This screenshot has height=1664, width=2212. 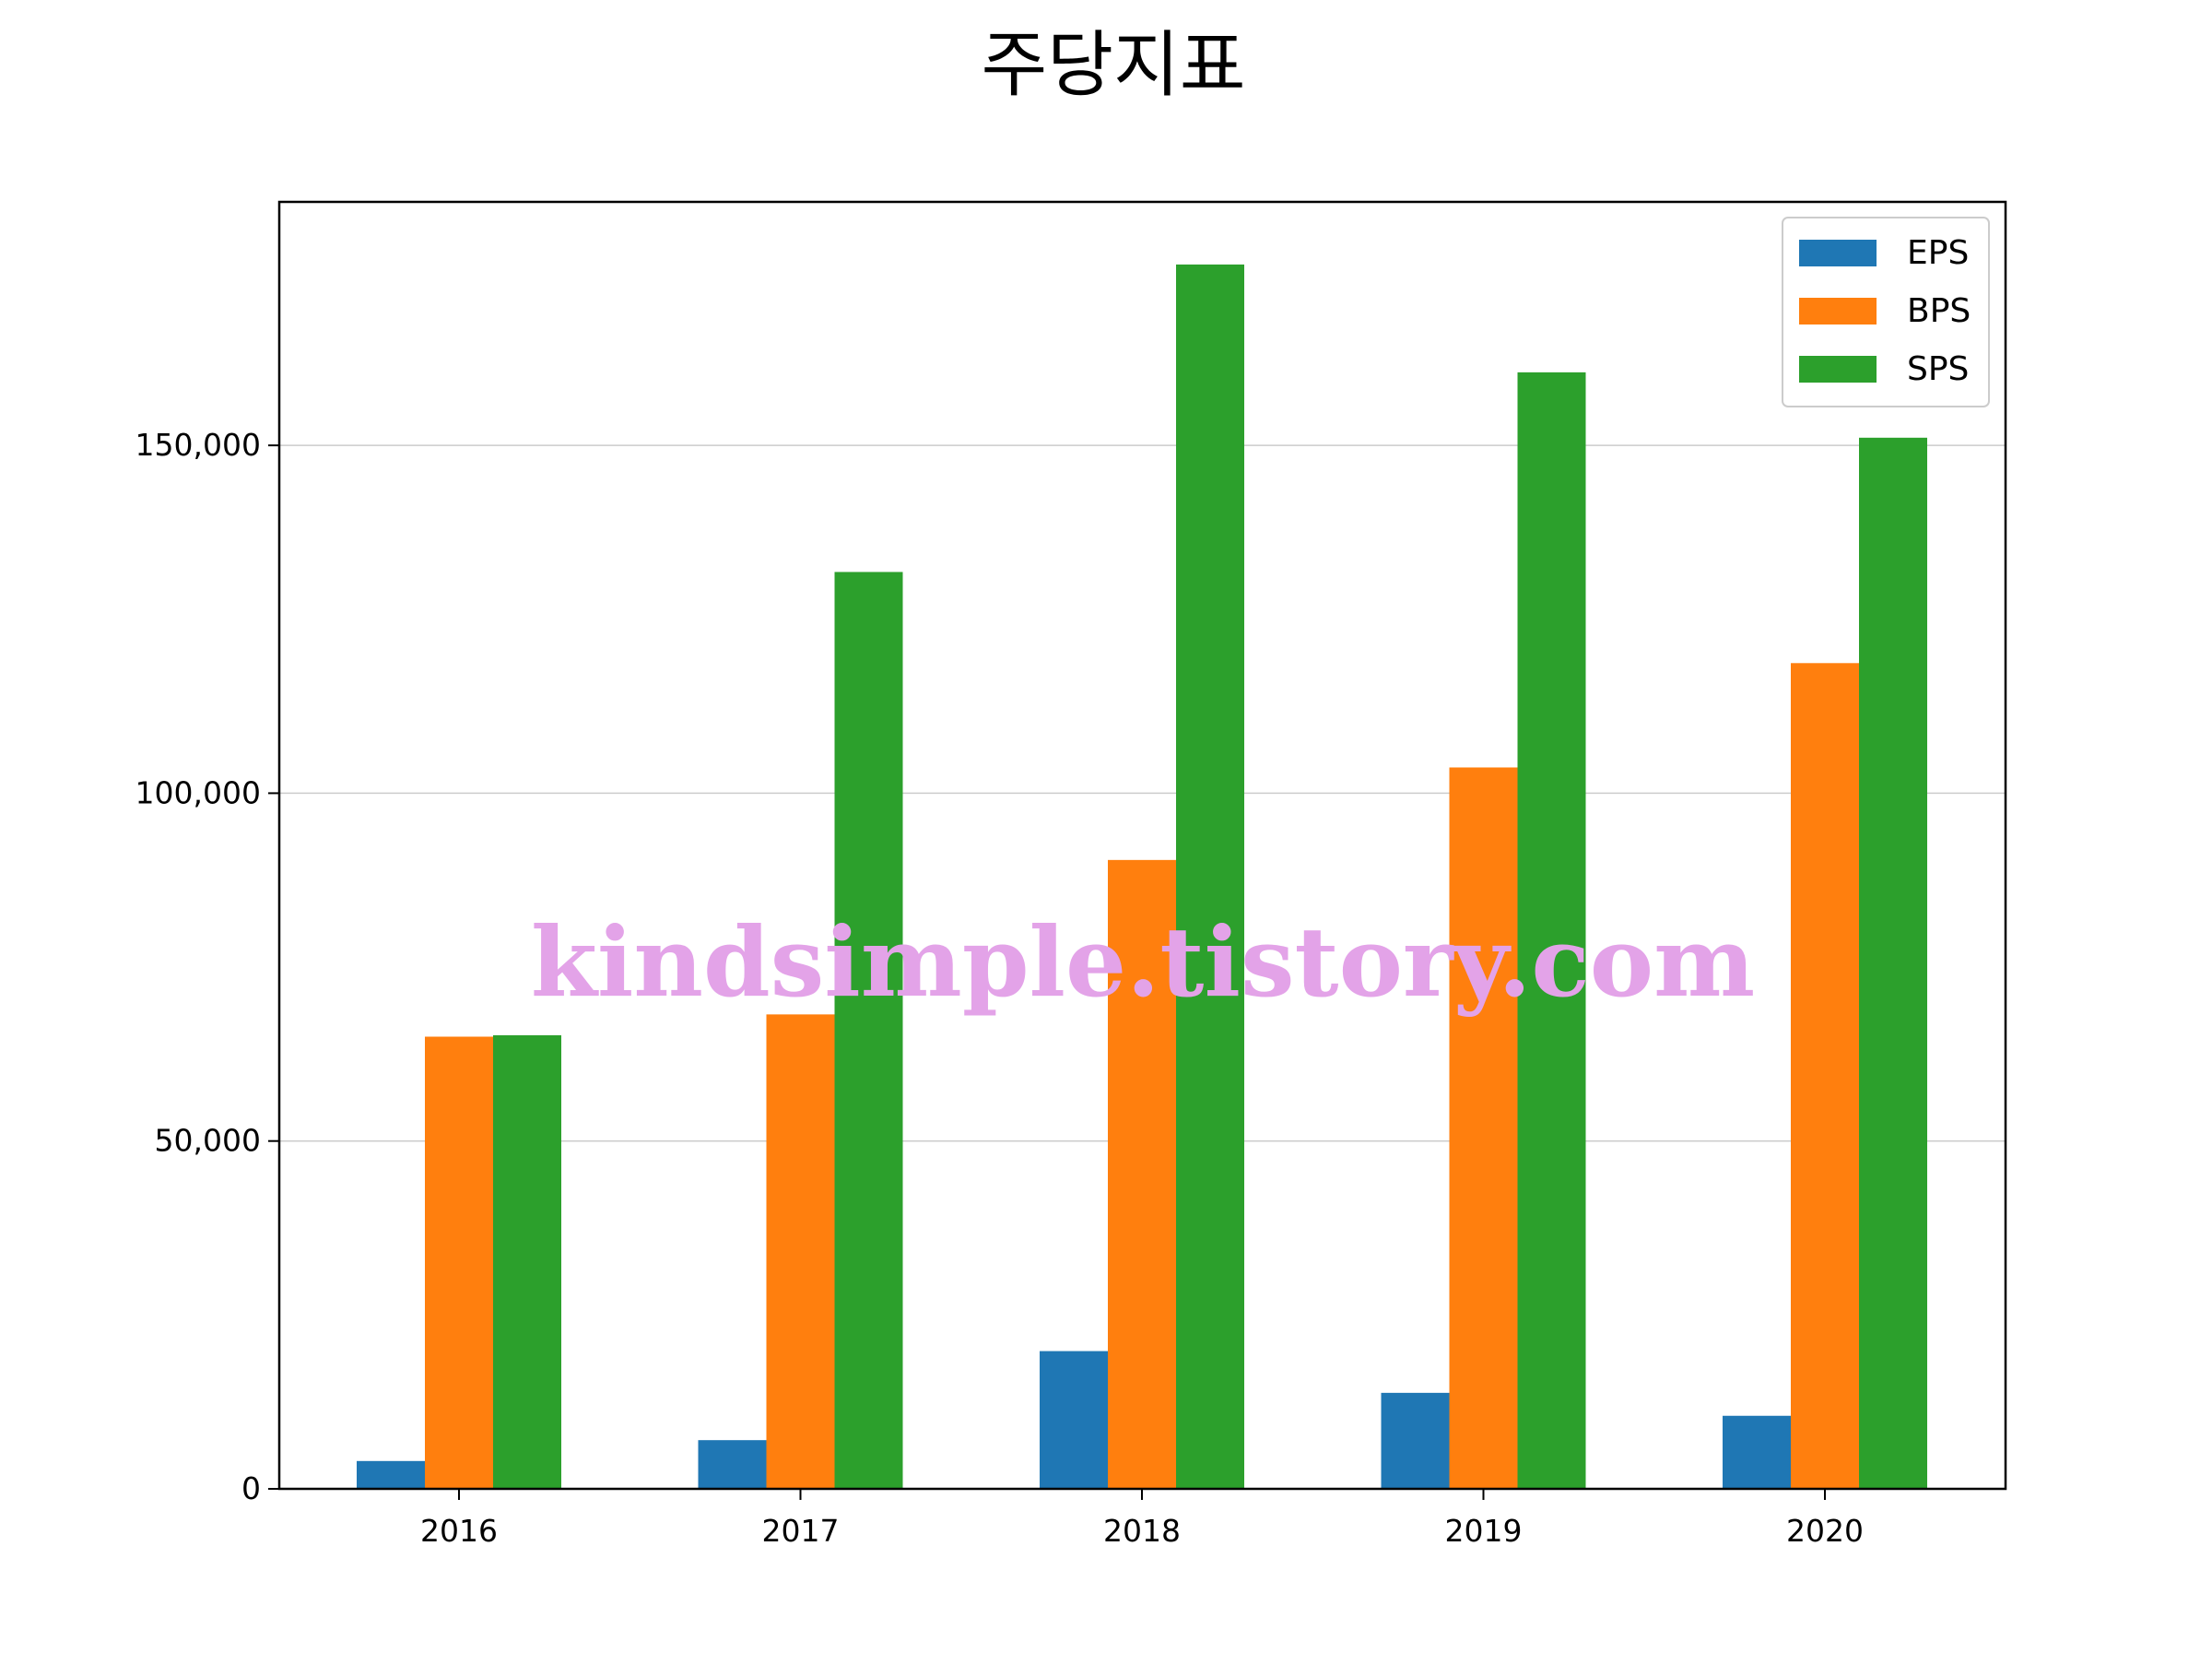 I want to click on legend-swatch-eps, so click(x=1838, y=253).